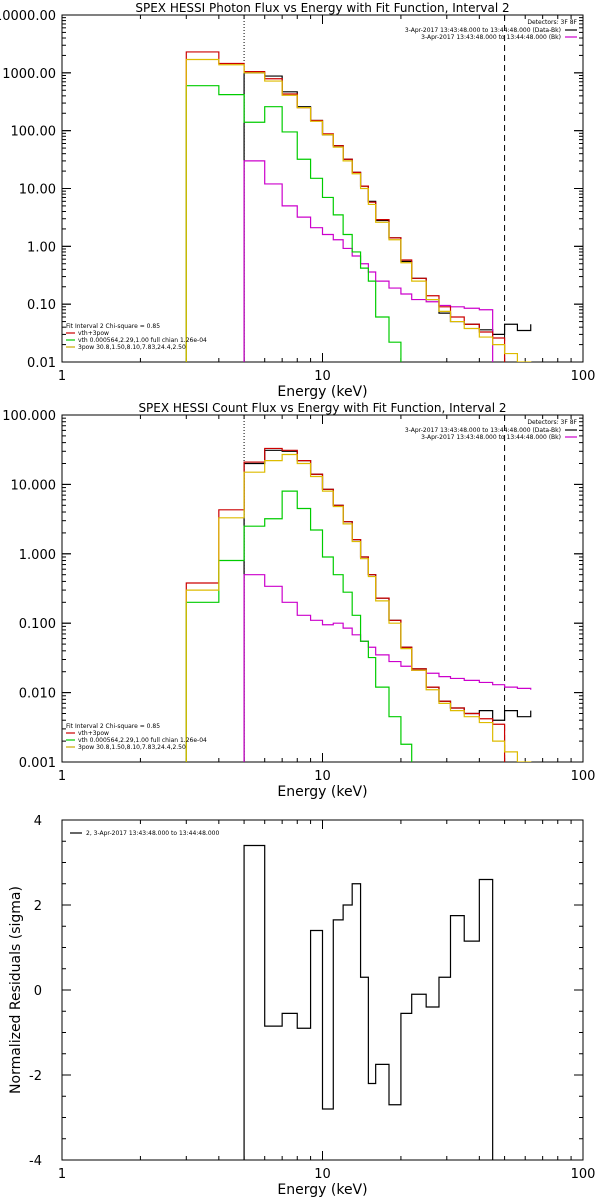 Image resolution: width=600 pixels, height=1200 pixels. I want to click on y-tick-label: -2, so click(35, 1076).